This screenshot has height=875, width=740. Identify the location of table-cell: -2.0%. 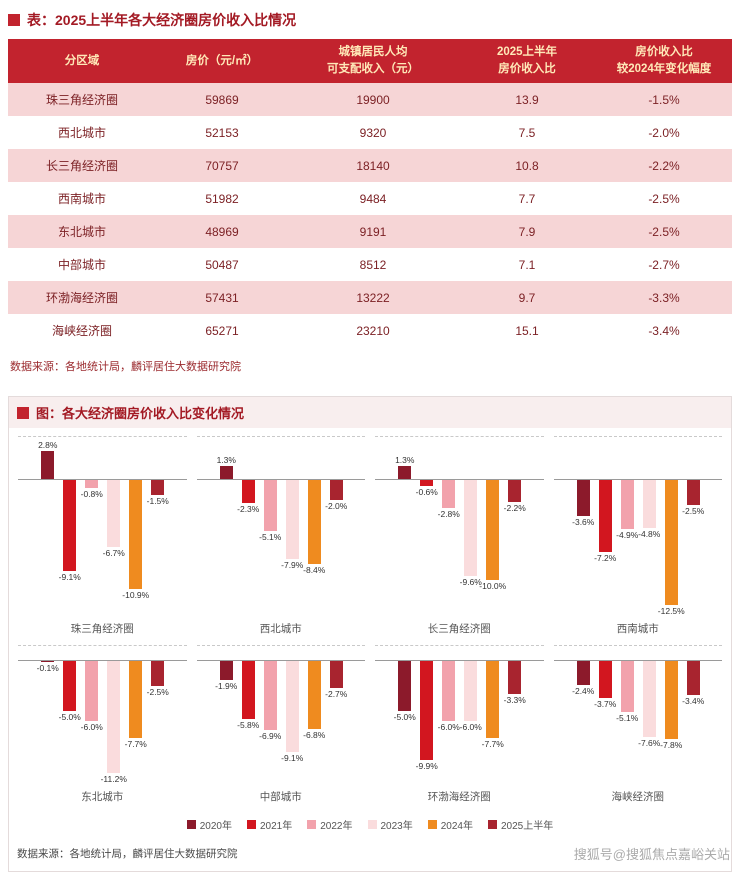
(664, 132).